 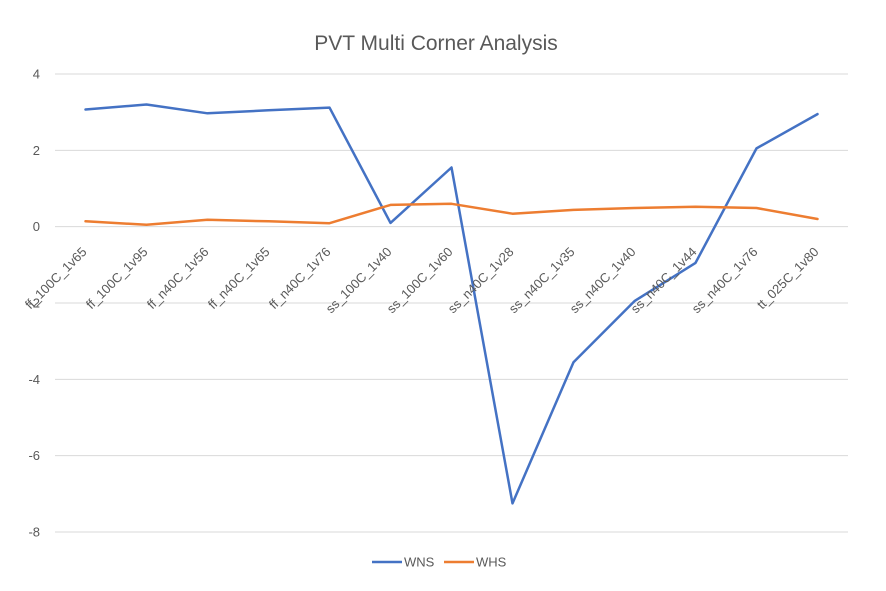 What do you see at coordinates (436, 43) in the screenshot?
I see `chart-title: PVT Multi Corner Analysis` at bounding box center [436, 43].